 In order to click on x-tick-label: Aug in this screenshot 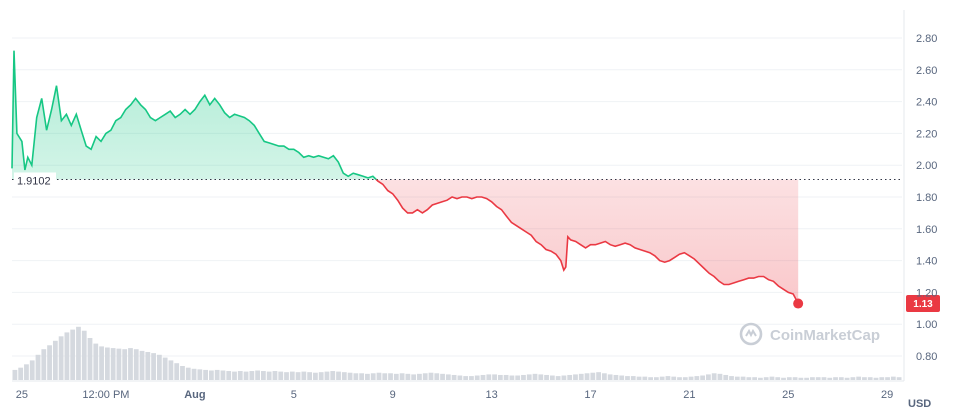, I will do `click(194, 395)`.